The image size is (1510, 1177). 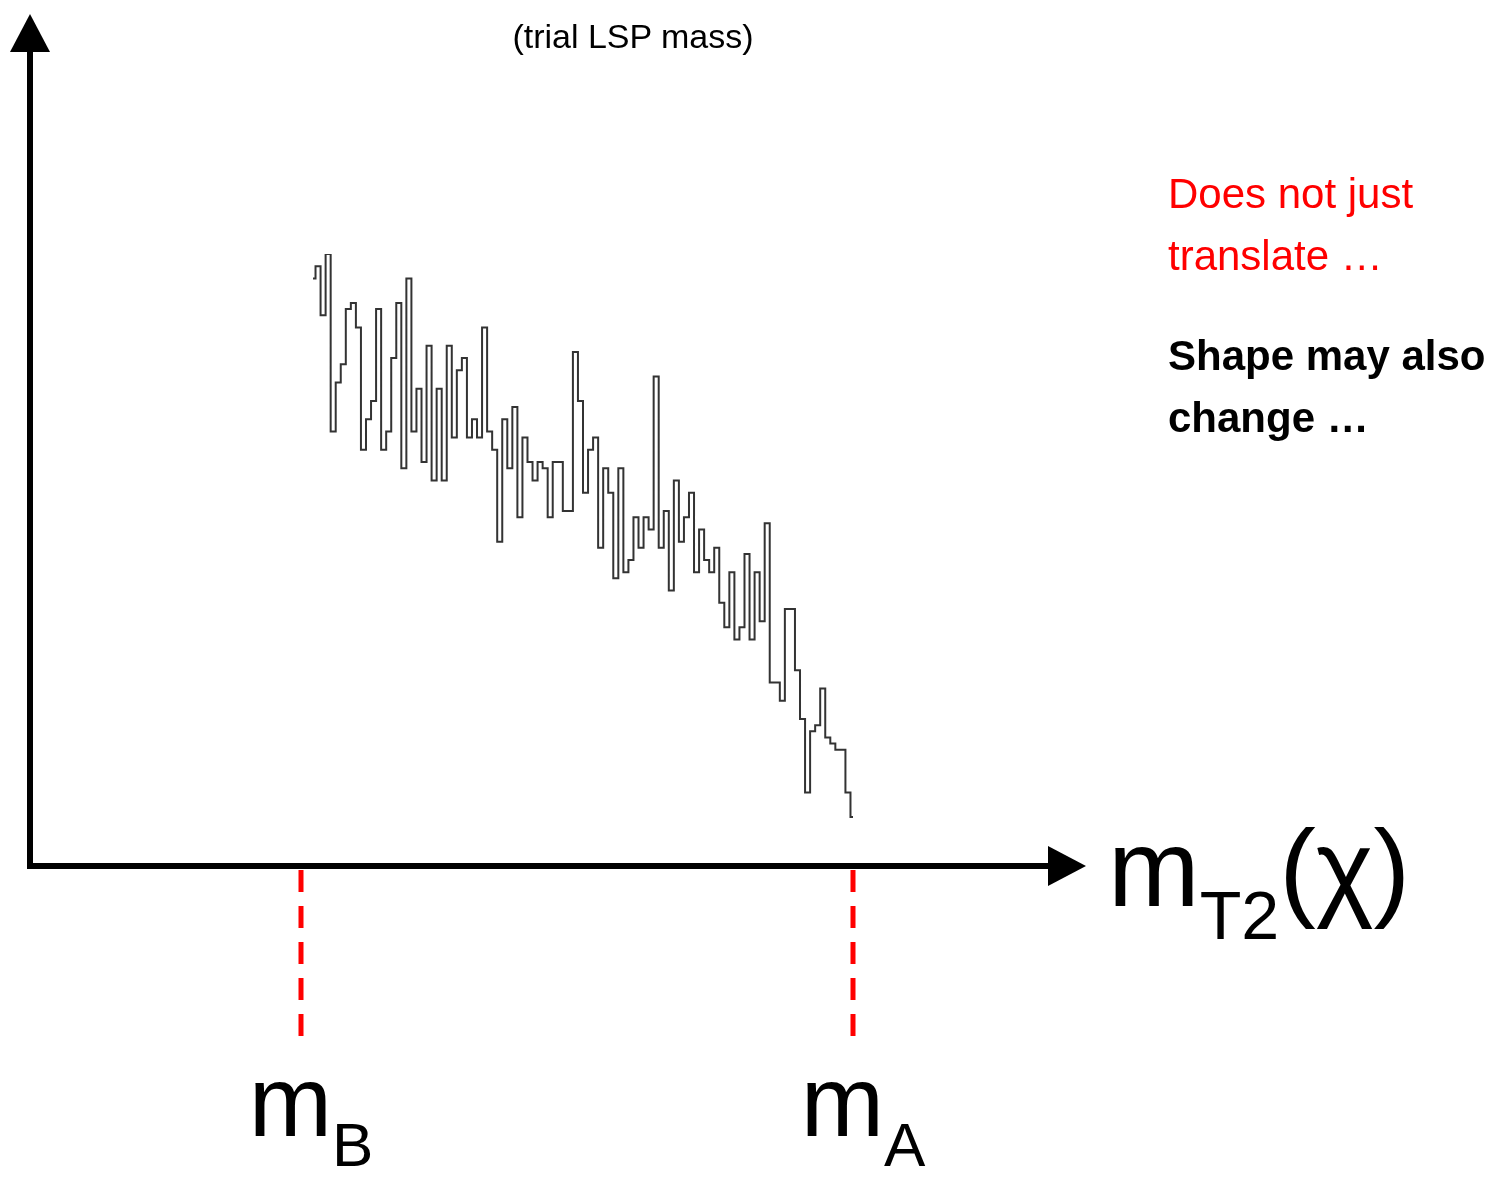 I want to click on chart-title: (trial LSP mass), so click(x=633, y=36).